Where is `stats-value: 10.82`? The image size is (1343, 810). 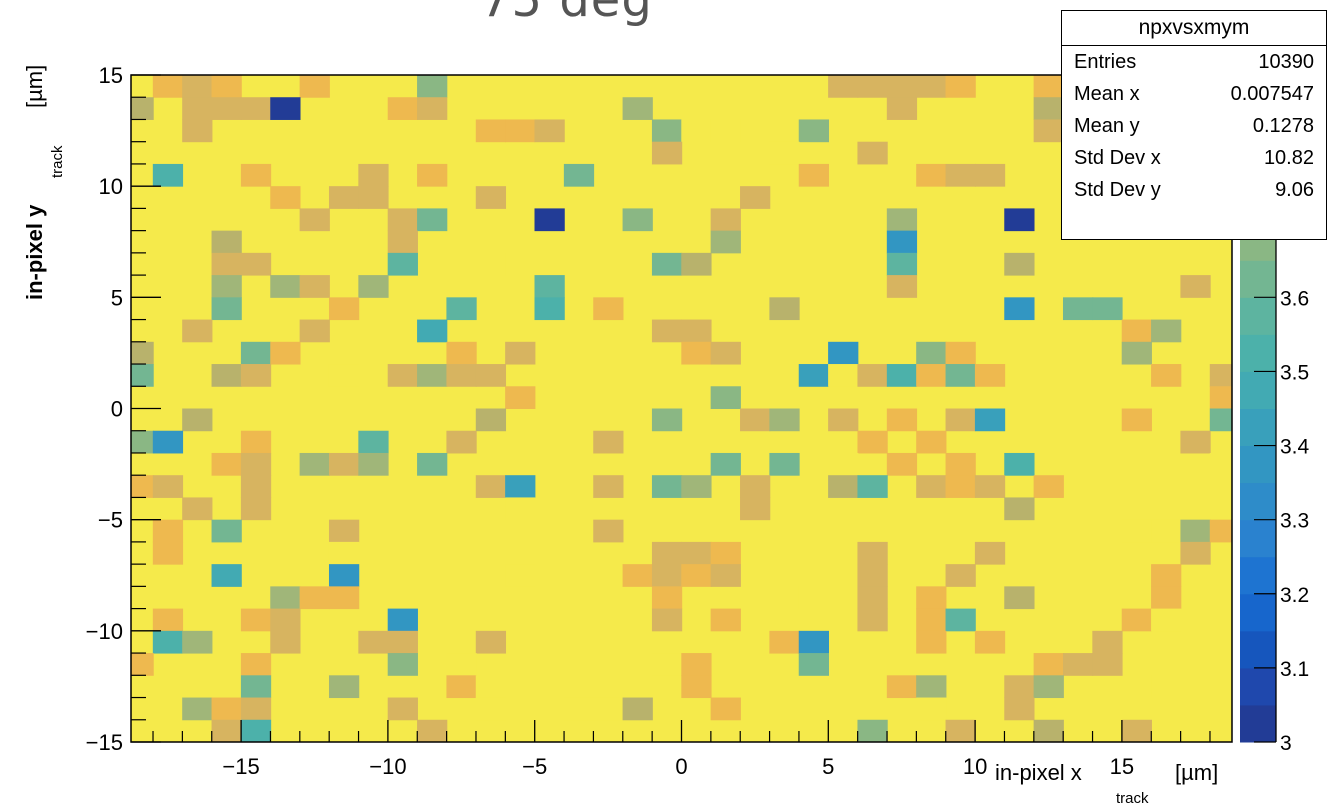 stats-value: 10.82 is located at coordinates (1288, 158).